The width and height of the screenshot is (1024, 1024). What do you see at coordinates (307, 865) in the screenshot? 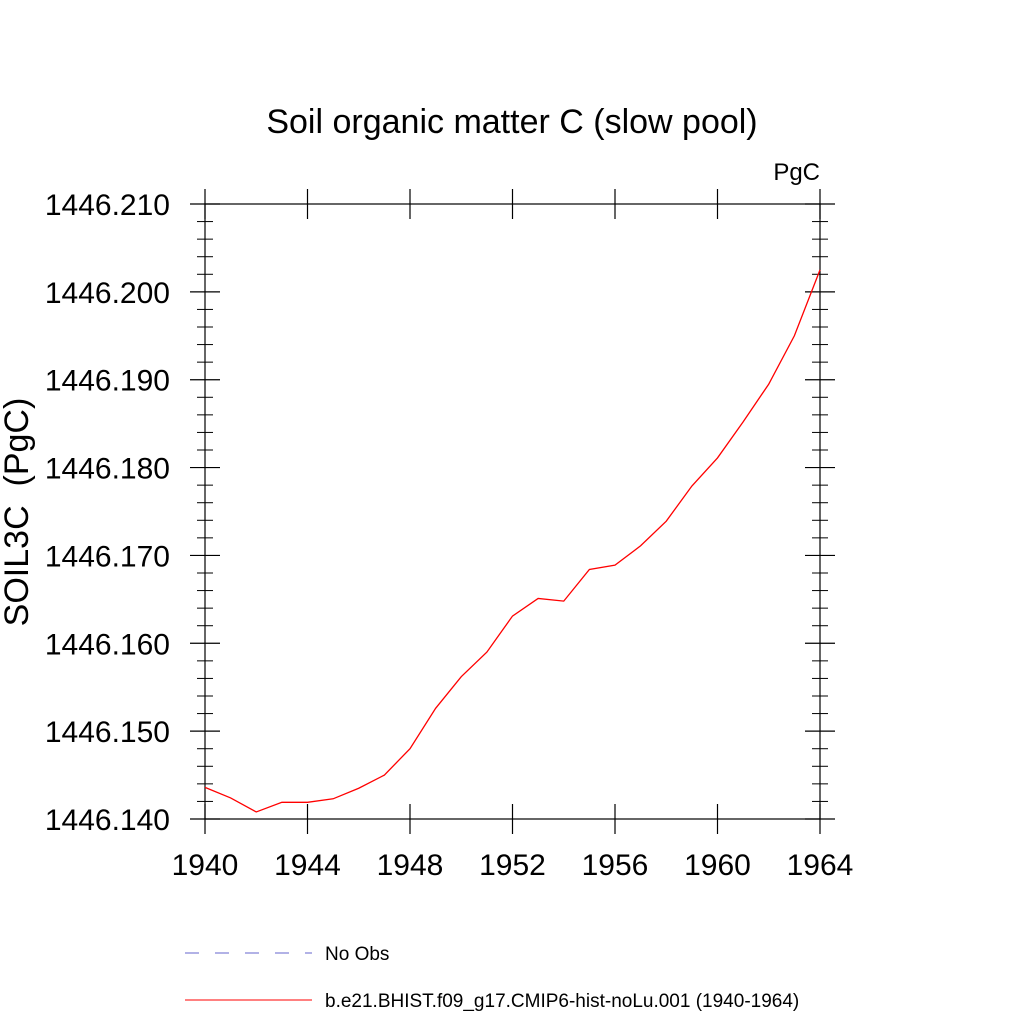
I see `x-tick-label: 1944` at bounding box center [307, 865].